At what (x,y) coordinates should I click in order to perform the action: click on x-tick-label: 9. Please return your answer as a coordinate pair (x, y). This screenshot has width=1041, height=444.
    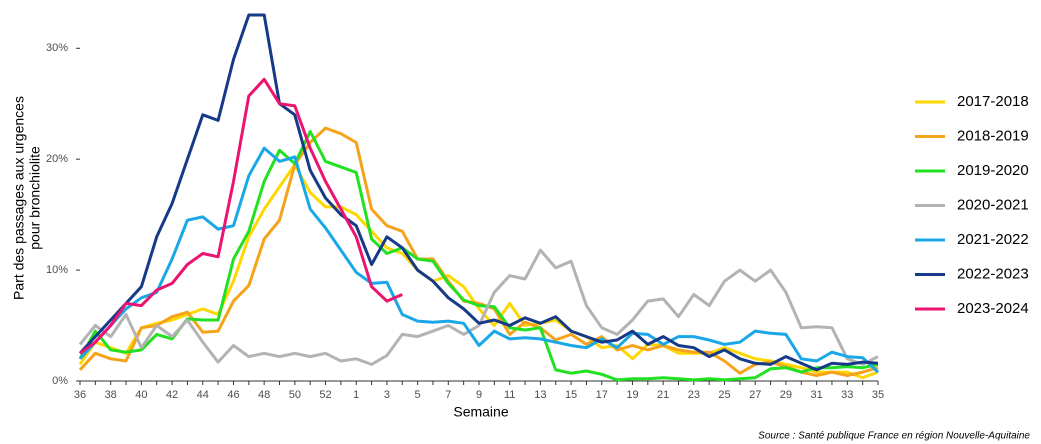
    Looking at the image, I should click on (479, 395).